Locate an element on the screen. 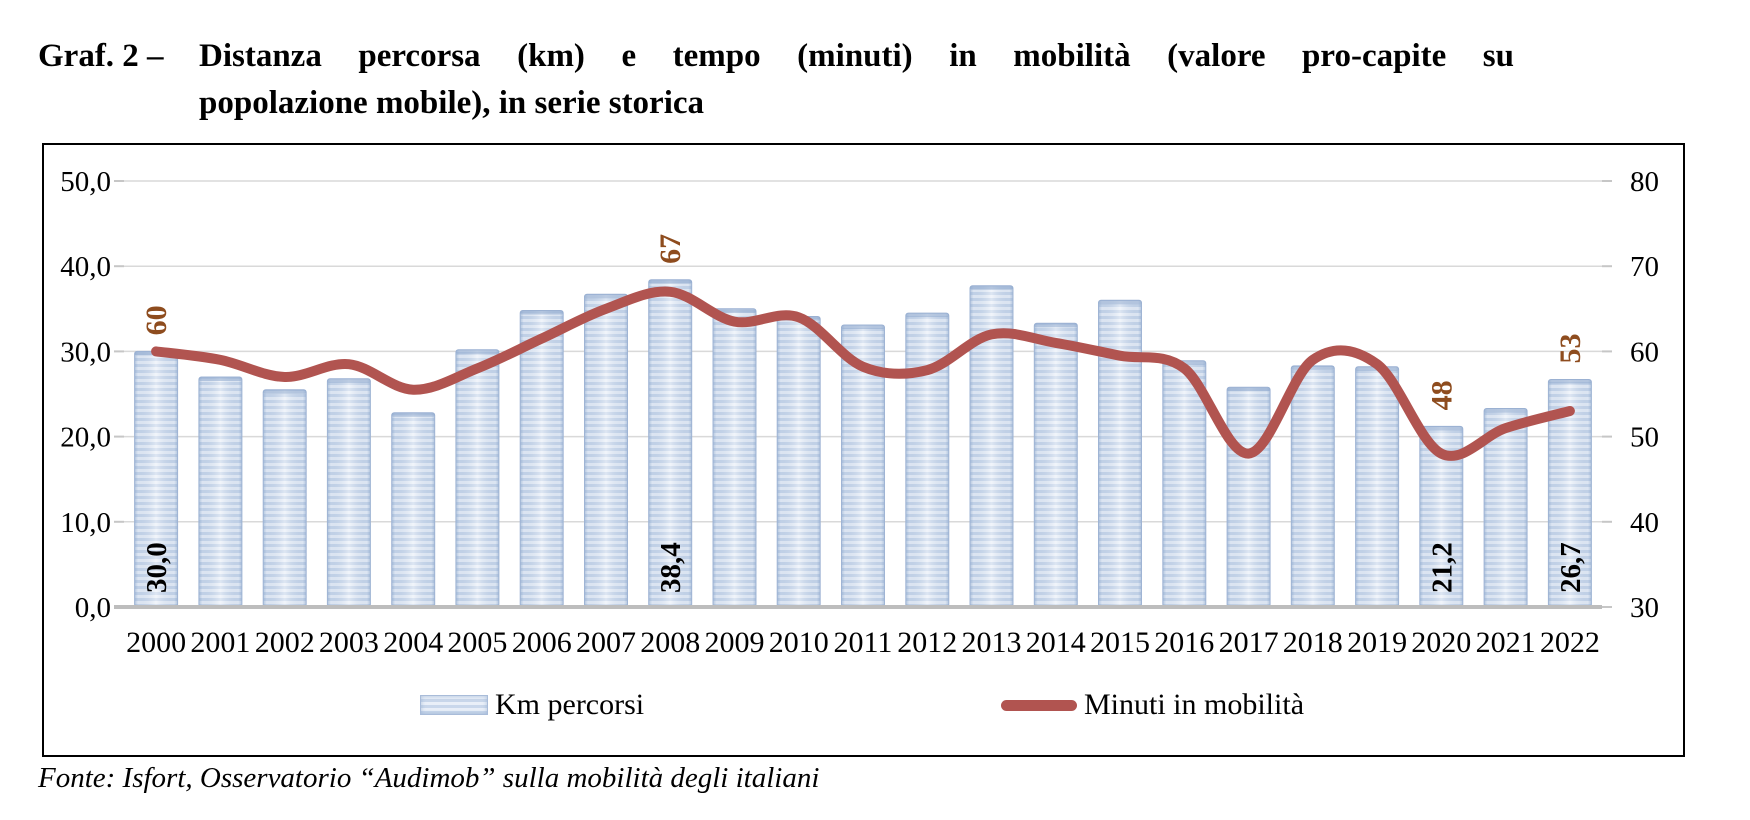 The image size is (1750, 820). legend-km-bar-swatch-icon is located at coordinates (454, 705).